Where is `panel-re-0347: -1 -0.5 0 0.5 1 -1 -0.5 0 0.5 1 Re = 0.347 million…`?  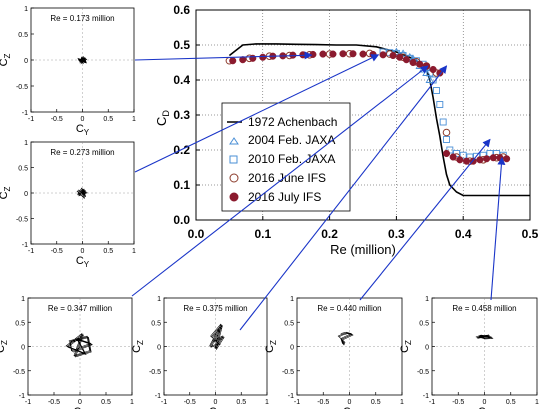 panel-re-0347: -1 -0.5 0 0.5 1 -1 -0.5 0 0.5 1 Re = 0.347 million… is located at coordinates (67, 352).